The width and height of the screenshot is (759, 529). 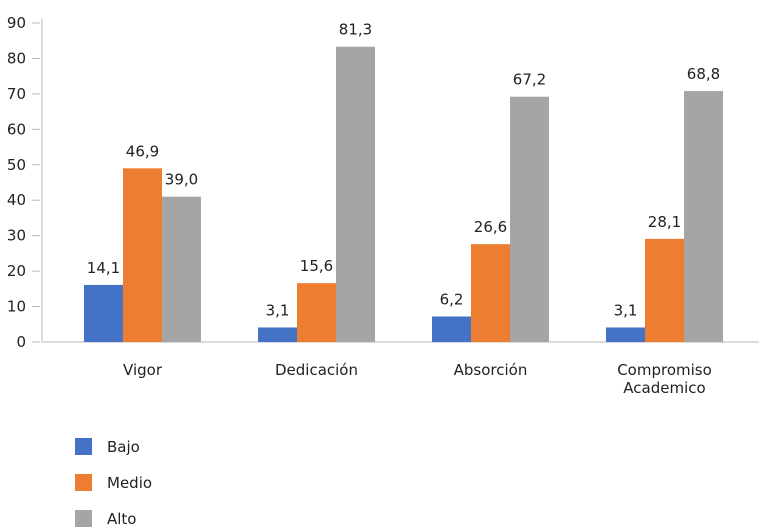 I want to click on data-label: 67,2, so click(x=529, y=80).